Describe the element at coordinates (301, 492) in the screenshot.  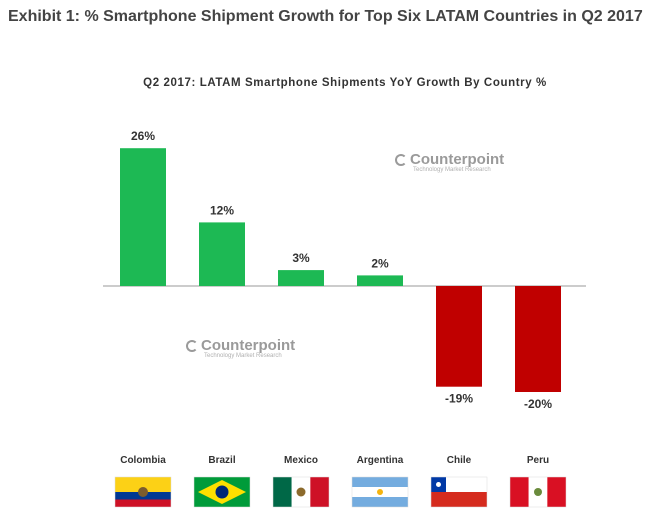
I see `mexico-flag-icon` at that location.